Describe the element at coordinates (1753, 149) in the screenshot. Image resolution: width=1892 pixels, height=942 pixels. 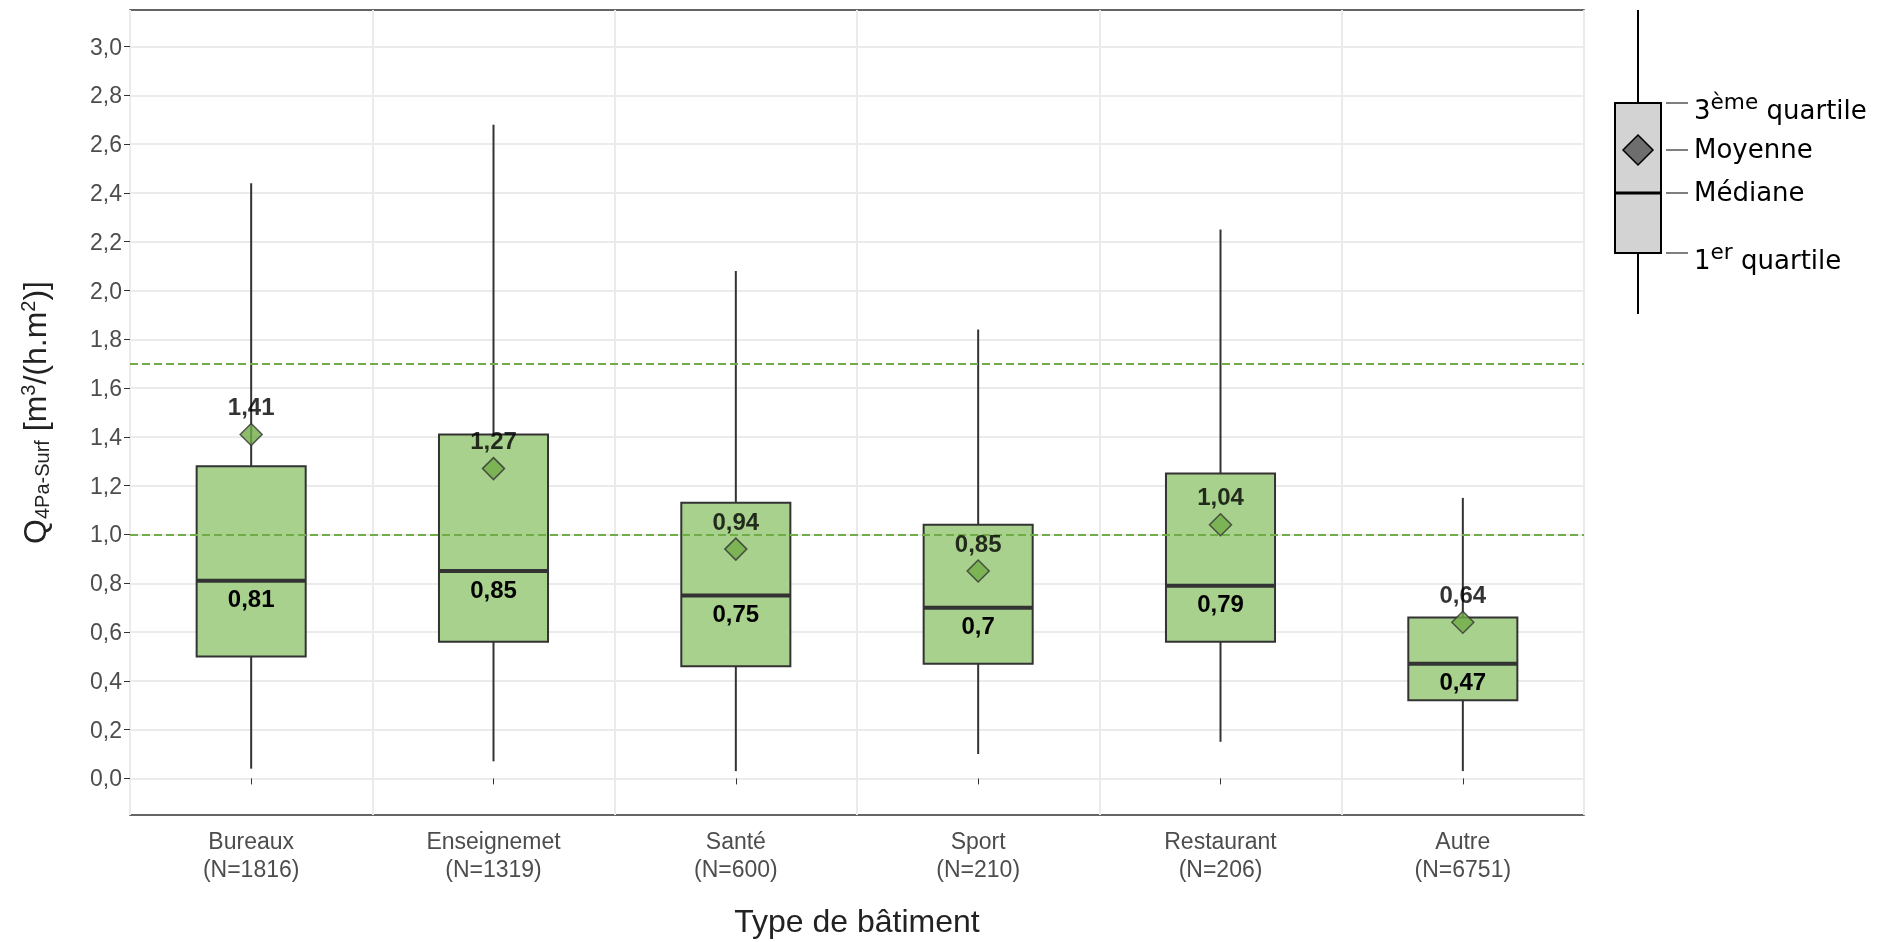
I see `text: Moyenne` at that location.